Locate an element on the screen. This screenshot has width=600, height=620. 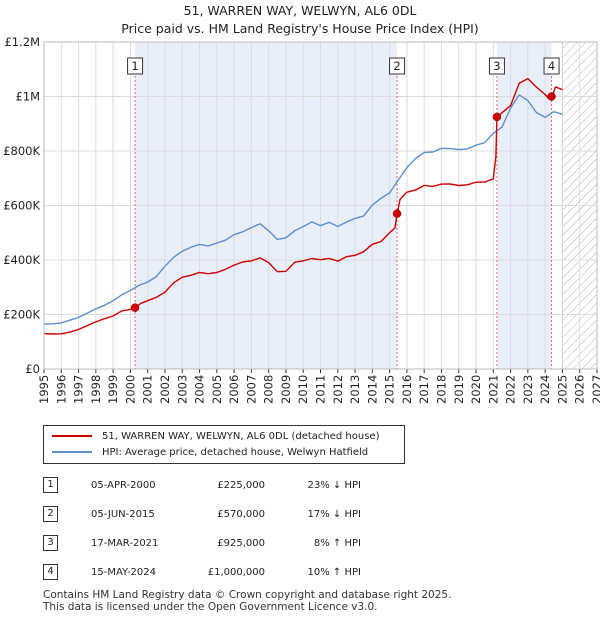
sale-marker-label: 1 is located at coordinates (134, 66).